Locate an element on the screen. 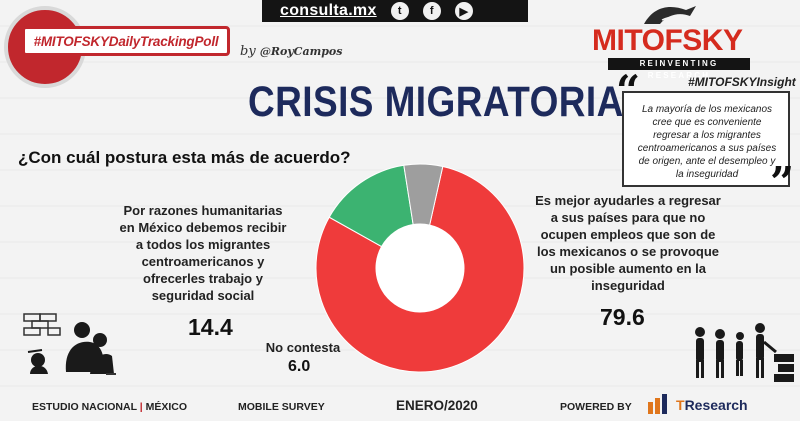  footer-partner-name: Research is located at coordinates (716, 405).